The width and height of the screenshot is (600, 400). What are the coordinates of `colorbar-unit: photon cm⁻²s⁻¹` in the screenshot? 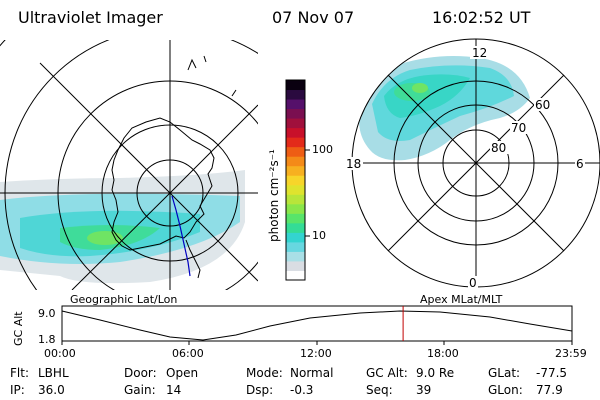 It's located at (274, 195).